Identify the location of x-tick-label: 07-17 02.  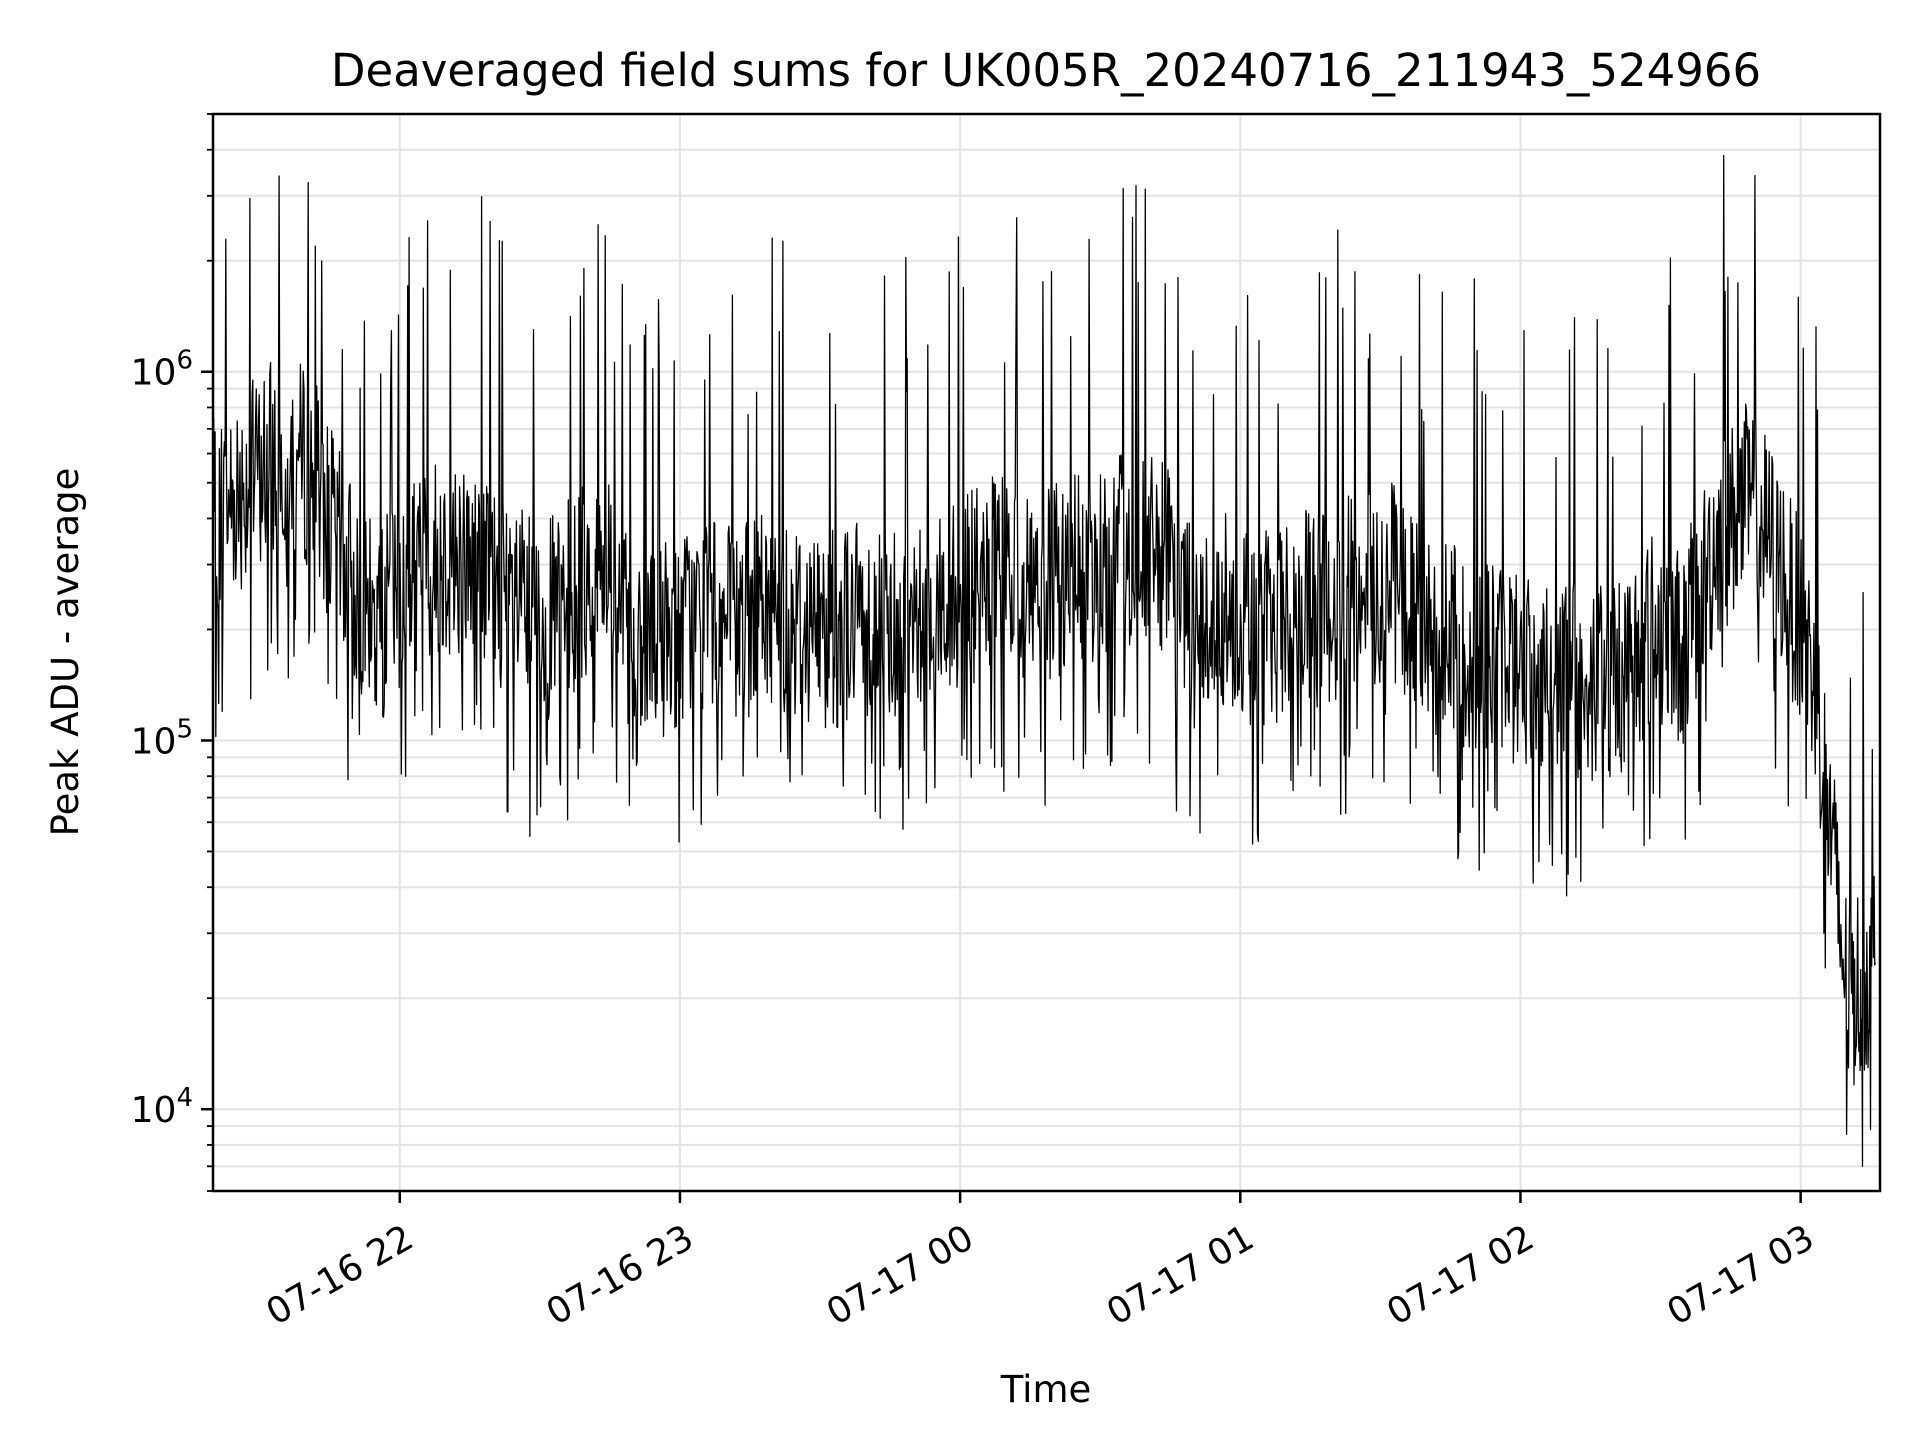
(1460, 1275).